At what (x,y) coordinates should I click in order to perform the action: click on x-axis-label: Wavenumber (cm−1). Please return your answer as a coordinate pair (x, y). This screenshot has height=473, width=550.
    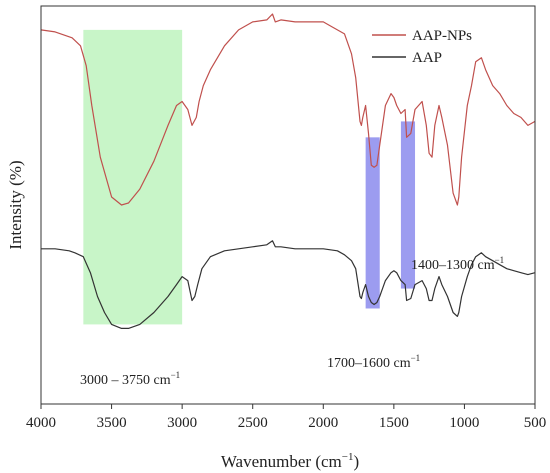
    Looking at the image, I should click on (290, 461).